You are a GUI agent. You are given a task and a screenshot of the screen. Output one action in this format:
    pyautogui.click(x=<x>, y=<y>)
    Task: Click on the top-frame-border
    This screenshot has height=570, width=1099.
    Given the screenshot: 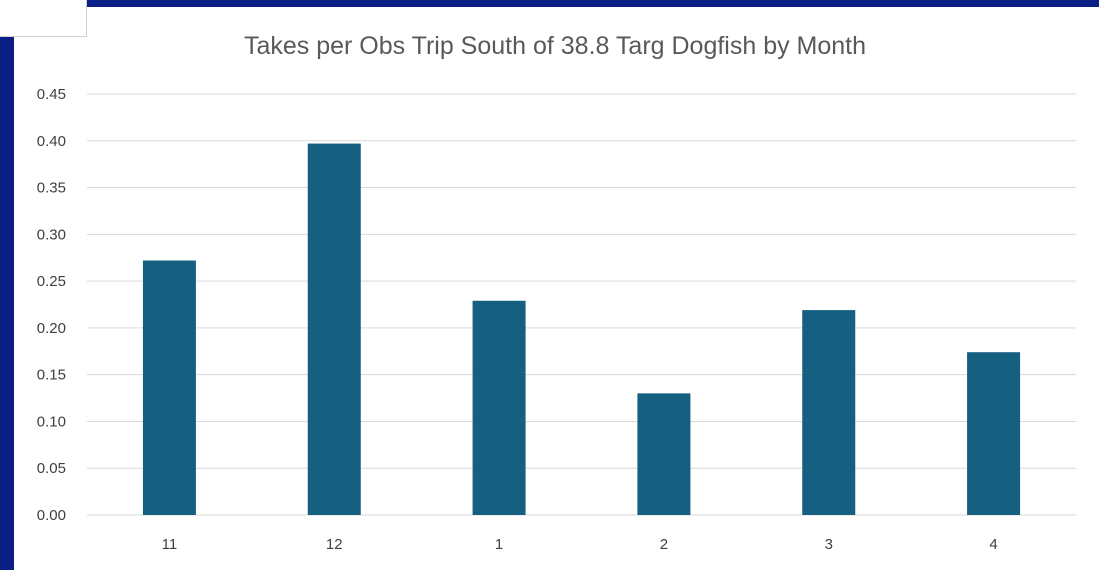 What is the action you would take?
    pyautogui.click(x=593, y=3)
    